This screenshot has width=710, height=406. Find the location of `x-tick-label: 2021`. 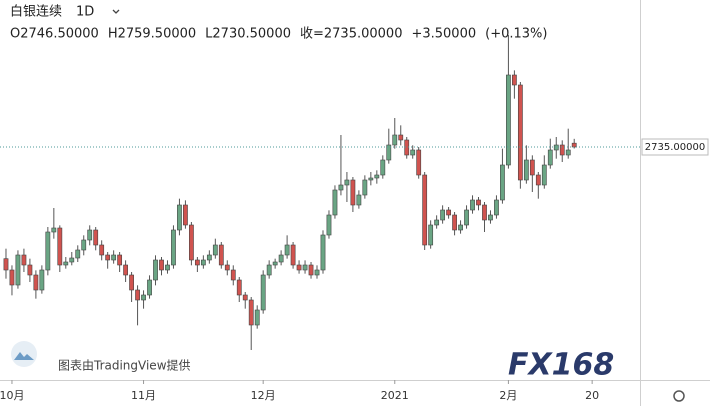

x-tick-label: 2021 is located at coordinates (395, 395).